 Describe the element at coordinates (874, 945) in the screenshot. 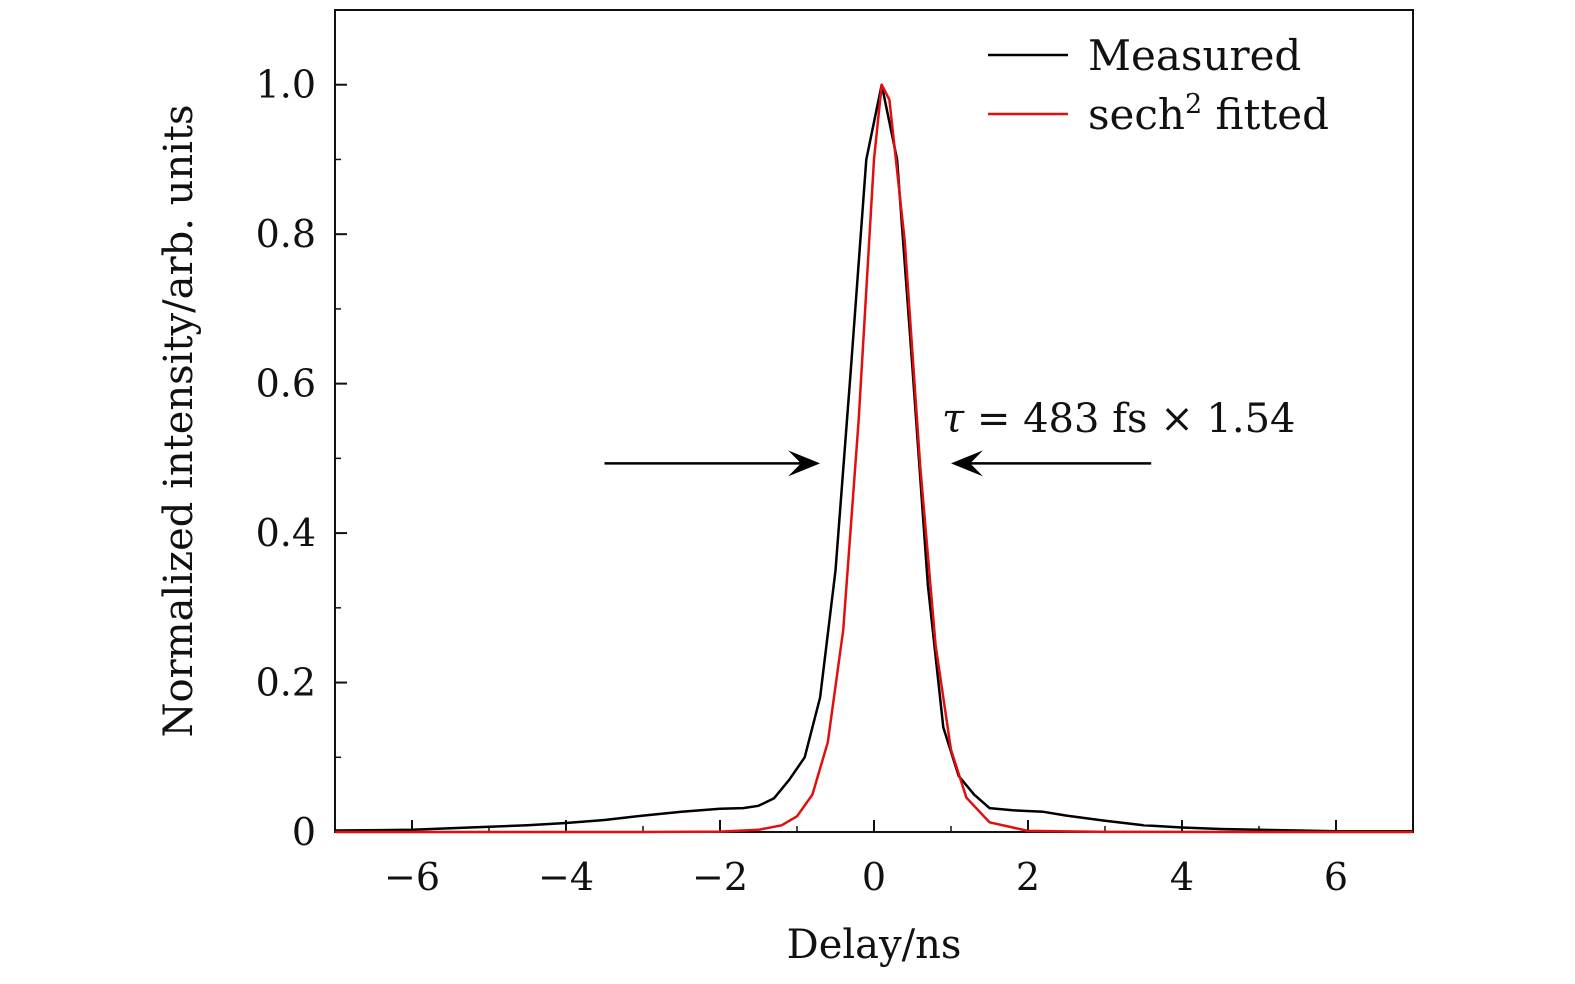

I see `x-axis-label: Delay/ns` at that location.